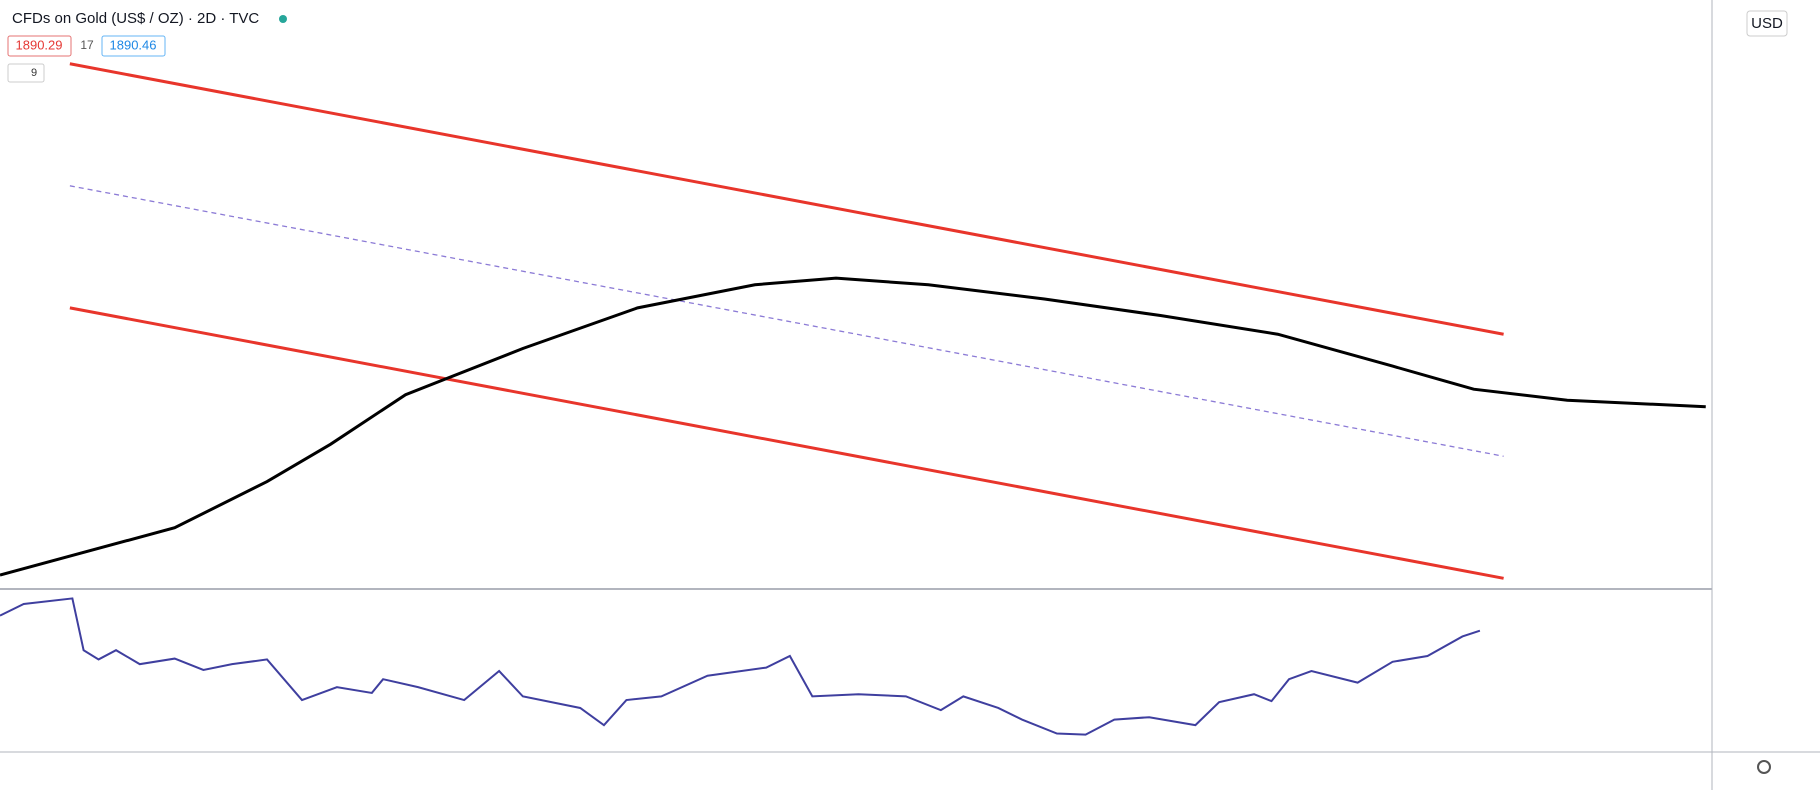 Image resolution: width=1820 pixels, height=790 pixels. I want to click on spread: 17, so click(87, 45).